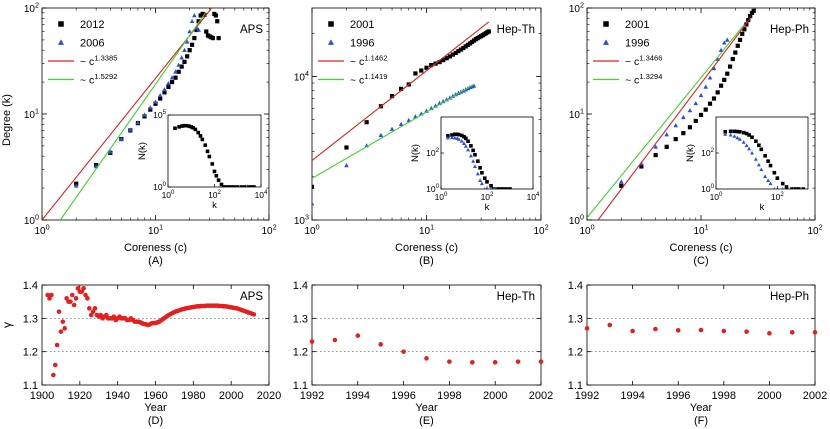  Describe the element at coordinates (307, 217) in the screenshot. I see `y-tick-label-exp: 3` at that location.